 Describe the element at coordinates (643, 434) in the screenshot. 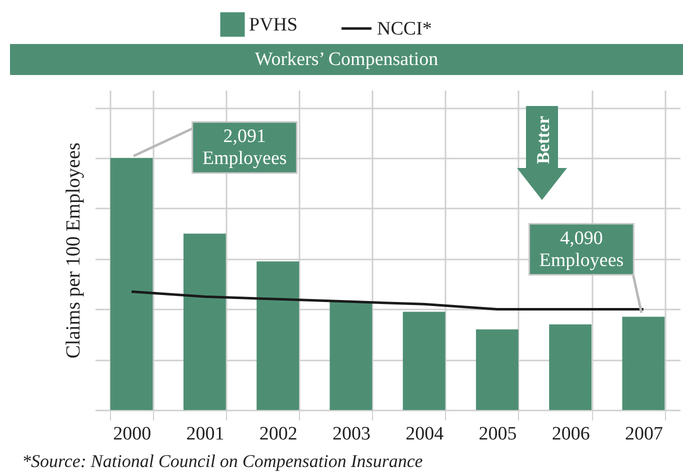

I see `x-tick-label: 2007` at that location.